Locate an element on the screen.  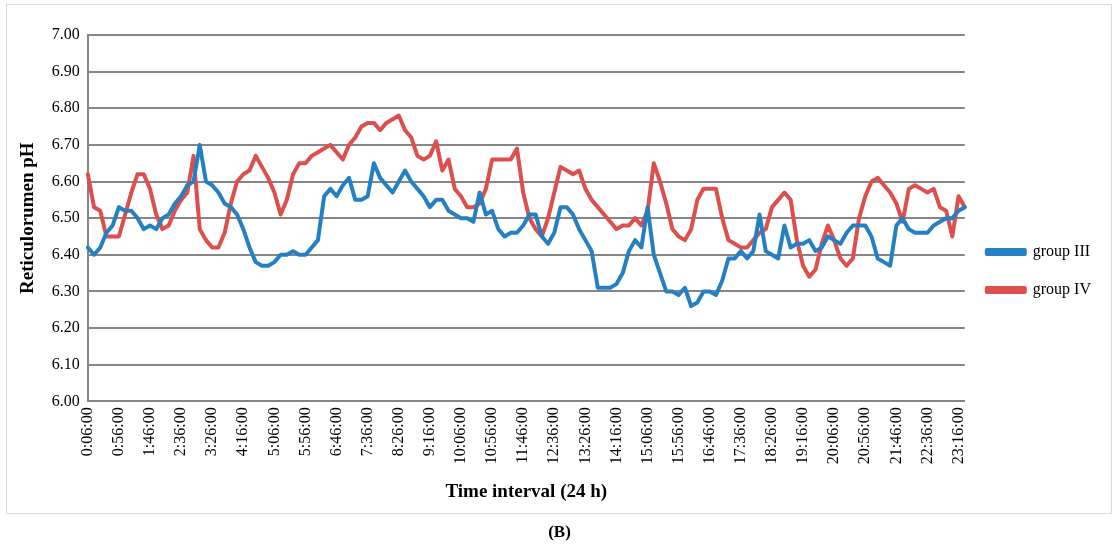
x-tick-label: 14:16:00 is located at coordinates (615, 436).